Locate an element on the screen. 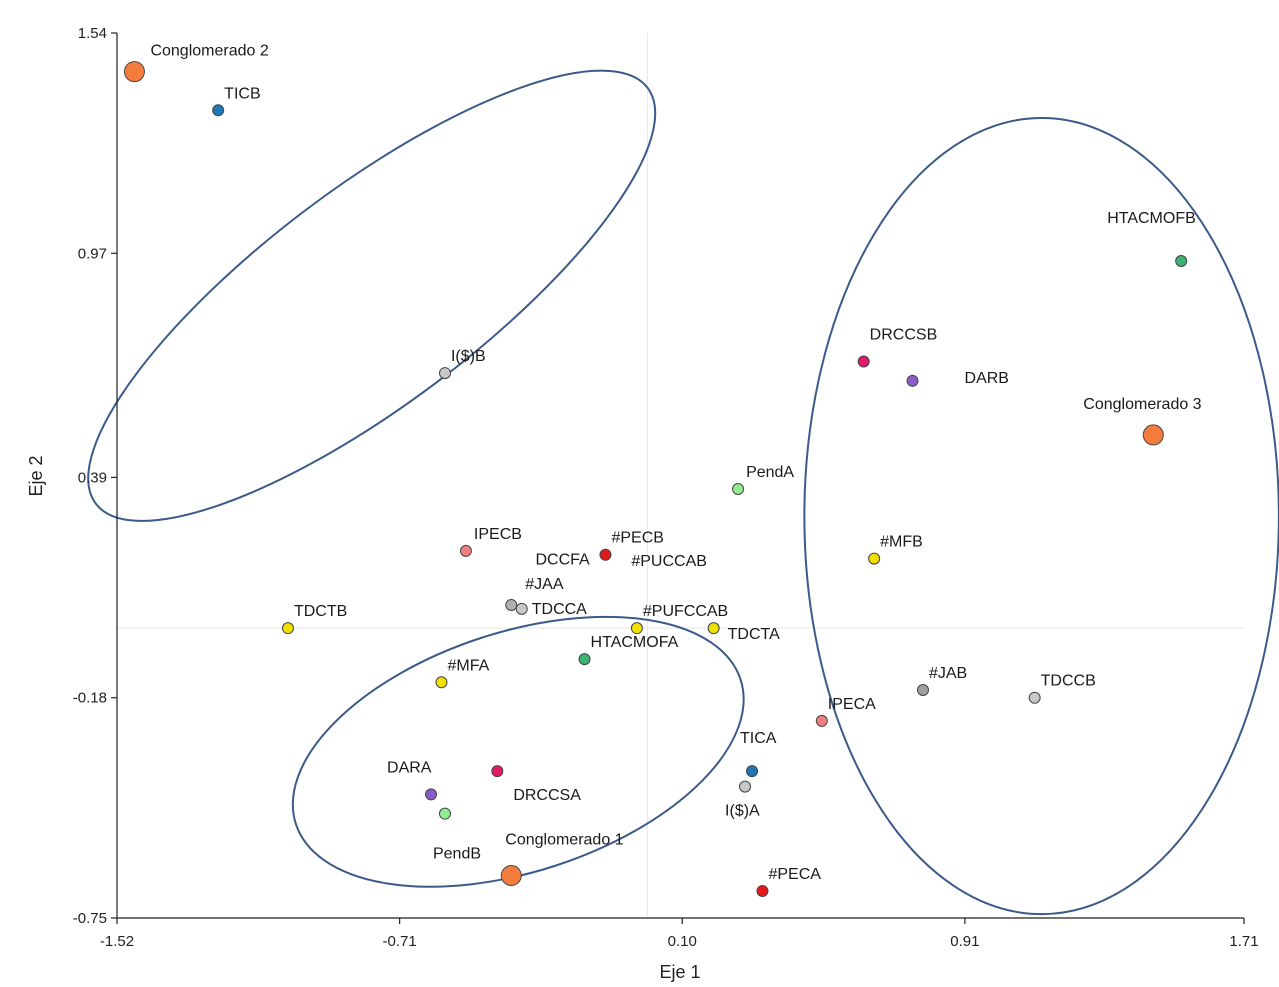 The height and width of the screenshot is (987, 1279). x-tick-label: -1.52 is located at coordinates (117, 941).